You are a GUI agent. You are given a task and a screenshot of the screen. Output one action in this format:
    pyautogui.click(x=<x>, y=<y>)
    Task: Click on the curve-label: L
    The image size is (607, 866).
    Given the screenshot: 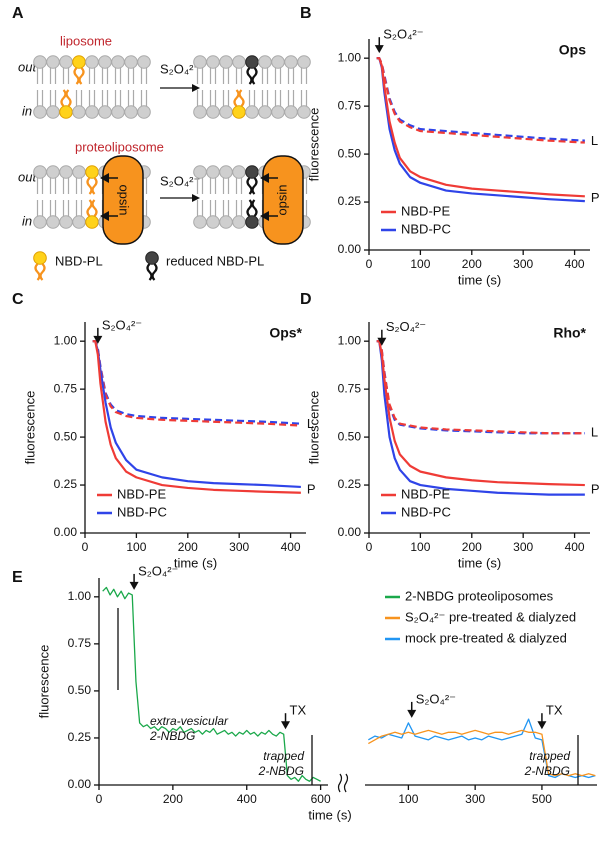 What is the action you would take?
    pyautogui.click(x=594, y=140)
    